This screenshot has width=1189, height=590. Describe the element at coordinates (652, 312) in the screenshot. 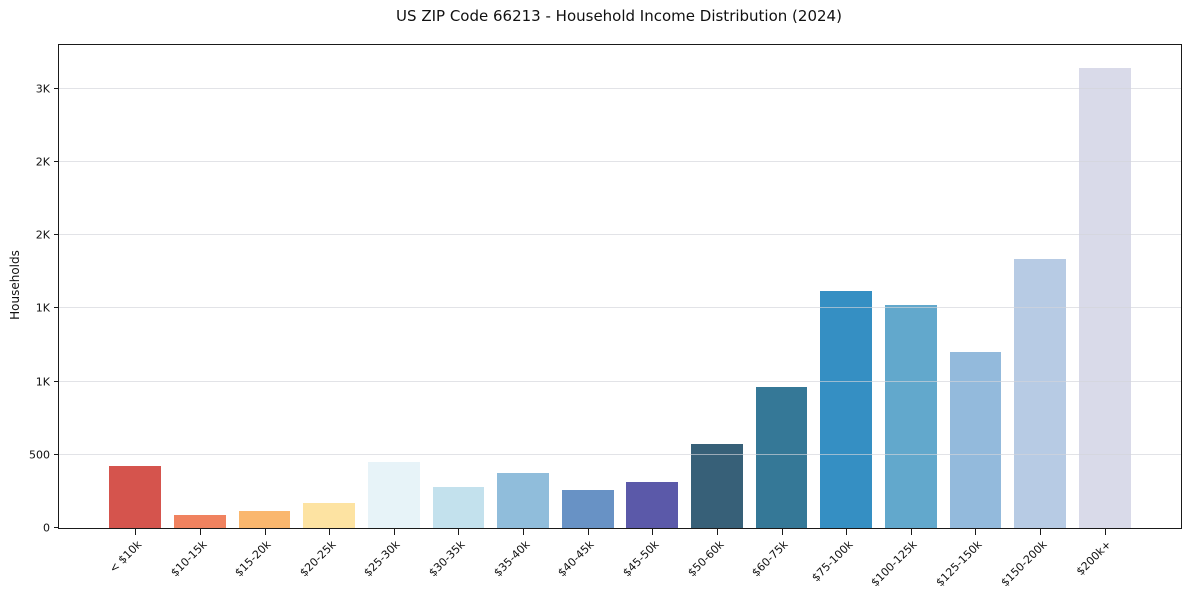

I see `bar-slot: $45-50k` at that location.